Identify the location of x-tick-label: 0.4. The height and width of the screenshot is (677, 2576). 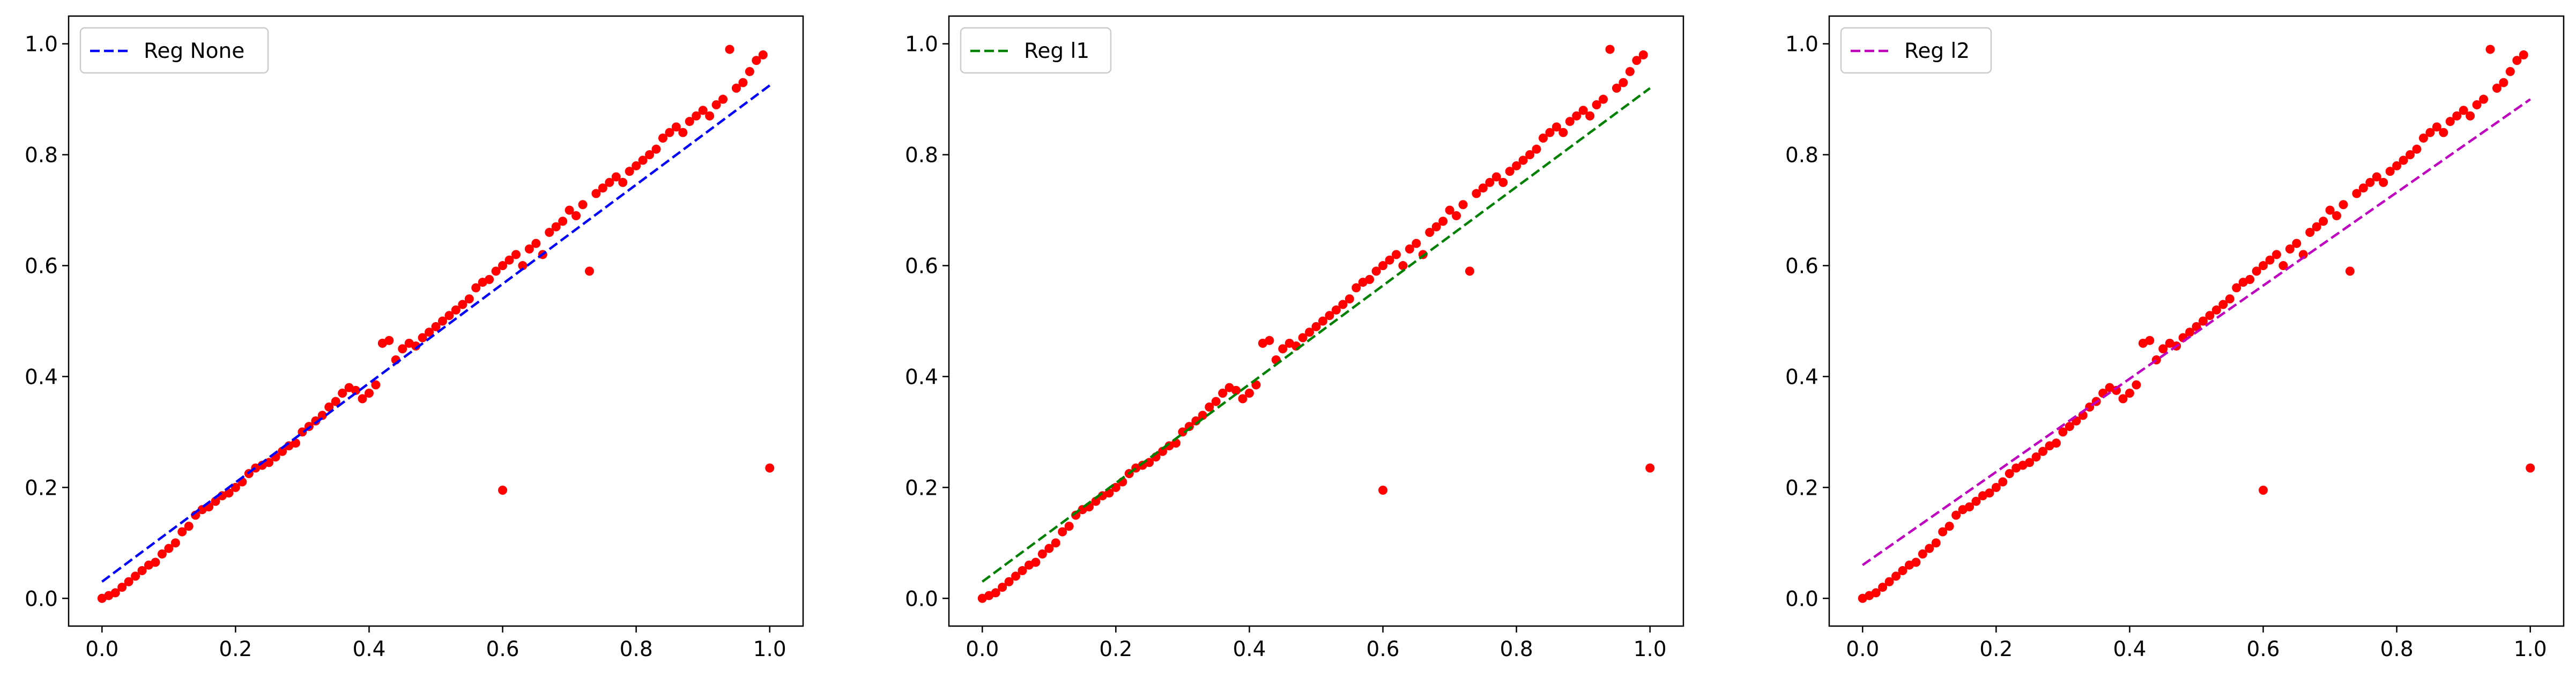
(2130, 649).